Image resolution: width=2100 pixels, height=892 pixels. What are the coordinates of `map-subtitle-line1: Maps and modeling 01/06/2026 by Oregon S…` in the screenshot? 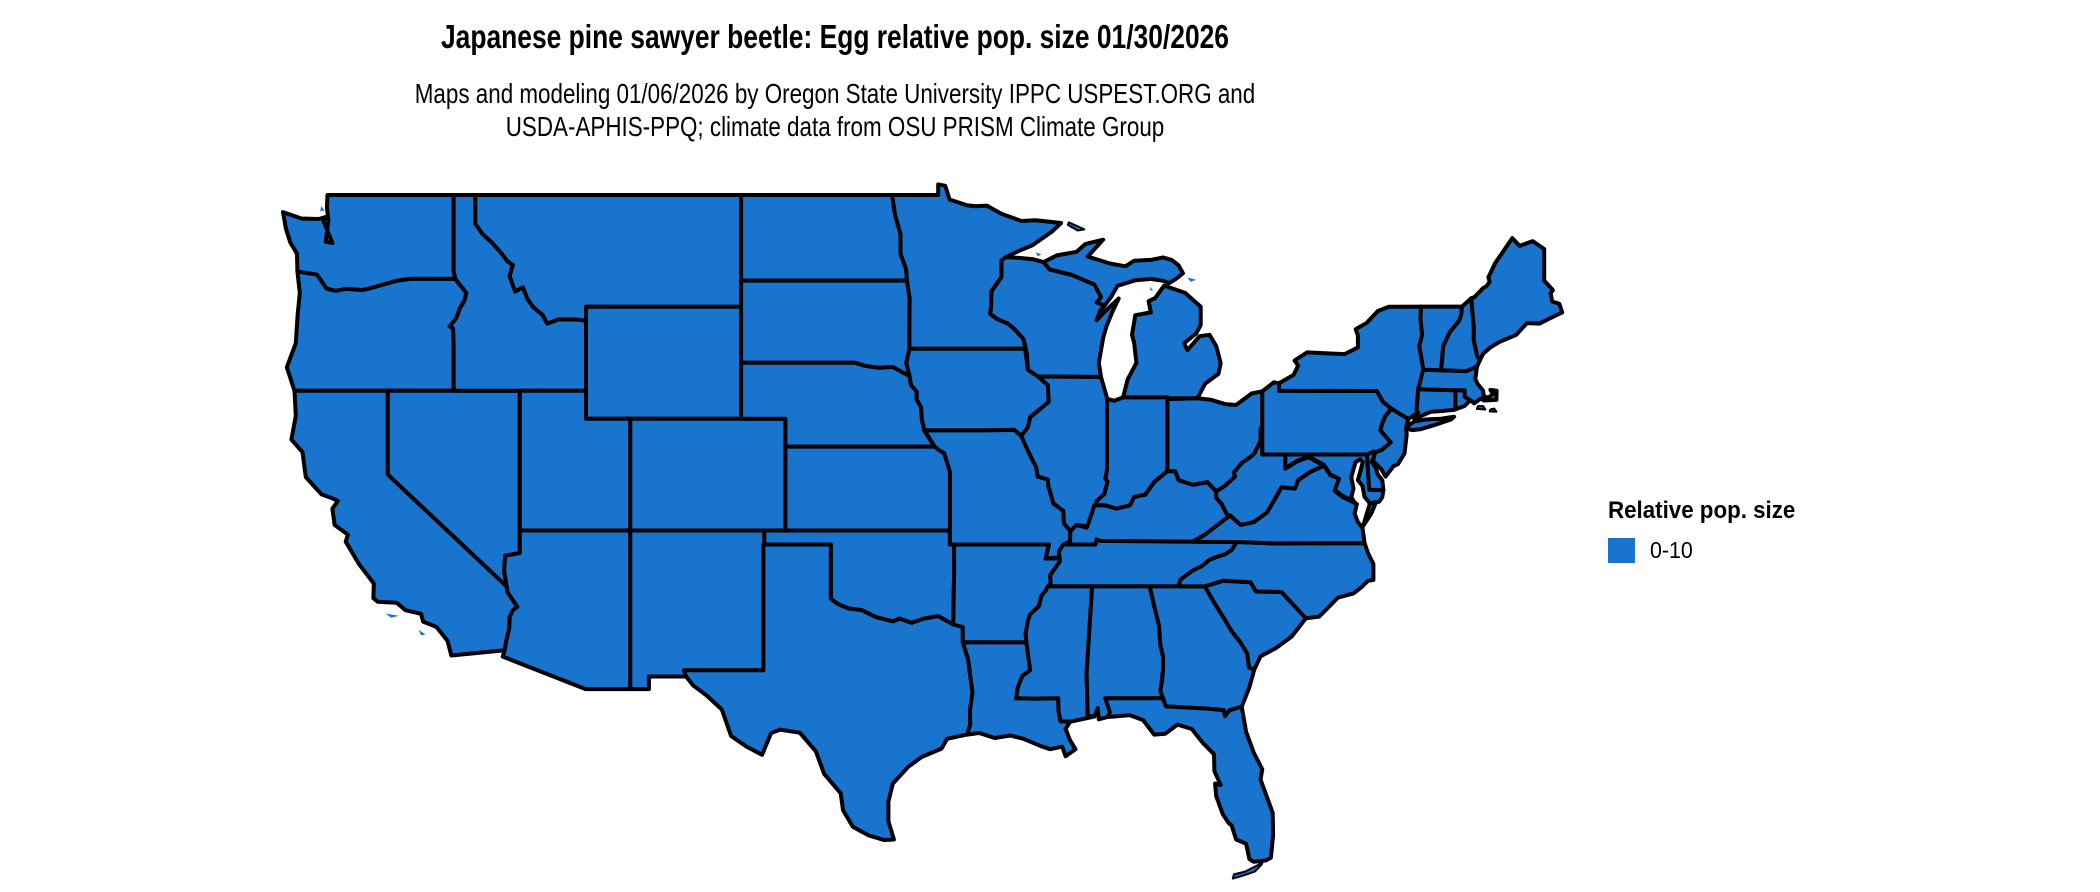 It's located at (835, 93).